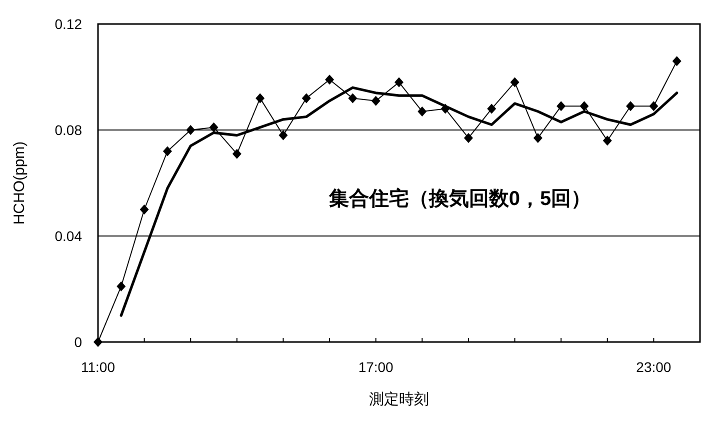 The height and width of the screenshot is (430, 710). I want to click on y-tick-label: 0.04, so click(68, 236).